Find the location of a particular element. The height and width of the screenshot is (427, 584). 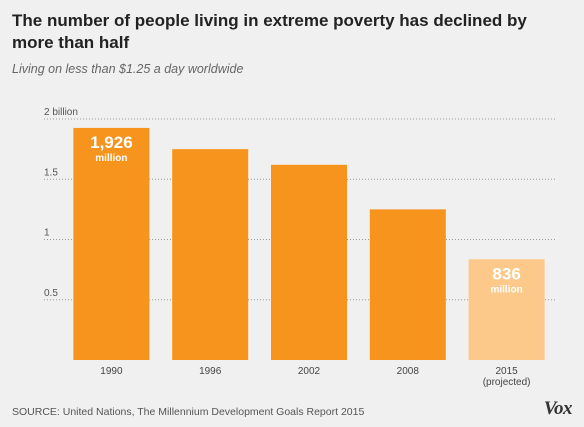

x-tick-label: 2015 (projected) is located at coordinates (507, 377).